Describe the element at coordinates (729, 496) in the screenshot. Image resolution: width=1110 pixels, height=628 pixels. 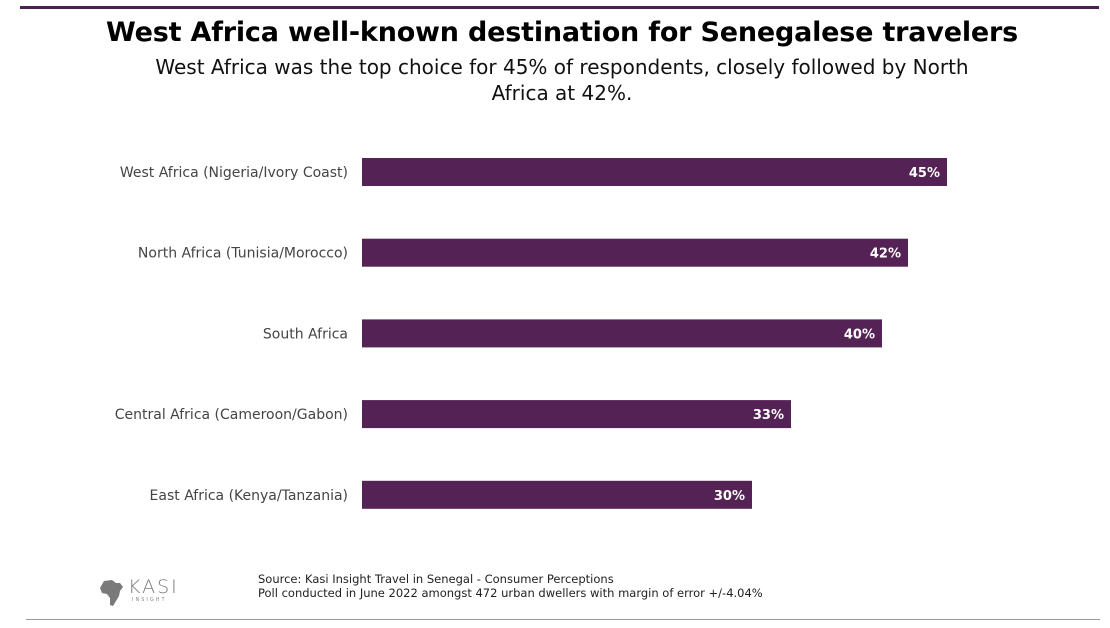
I see `value-label: 30%` at that location.